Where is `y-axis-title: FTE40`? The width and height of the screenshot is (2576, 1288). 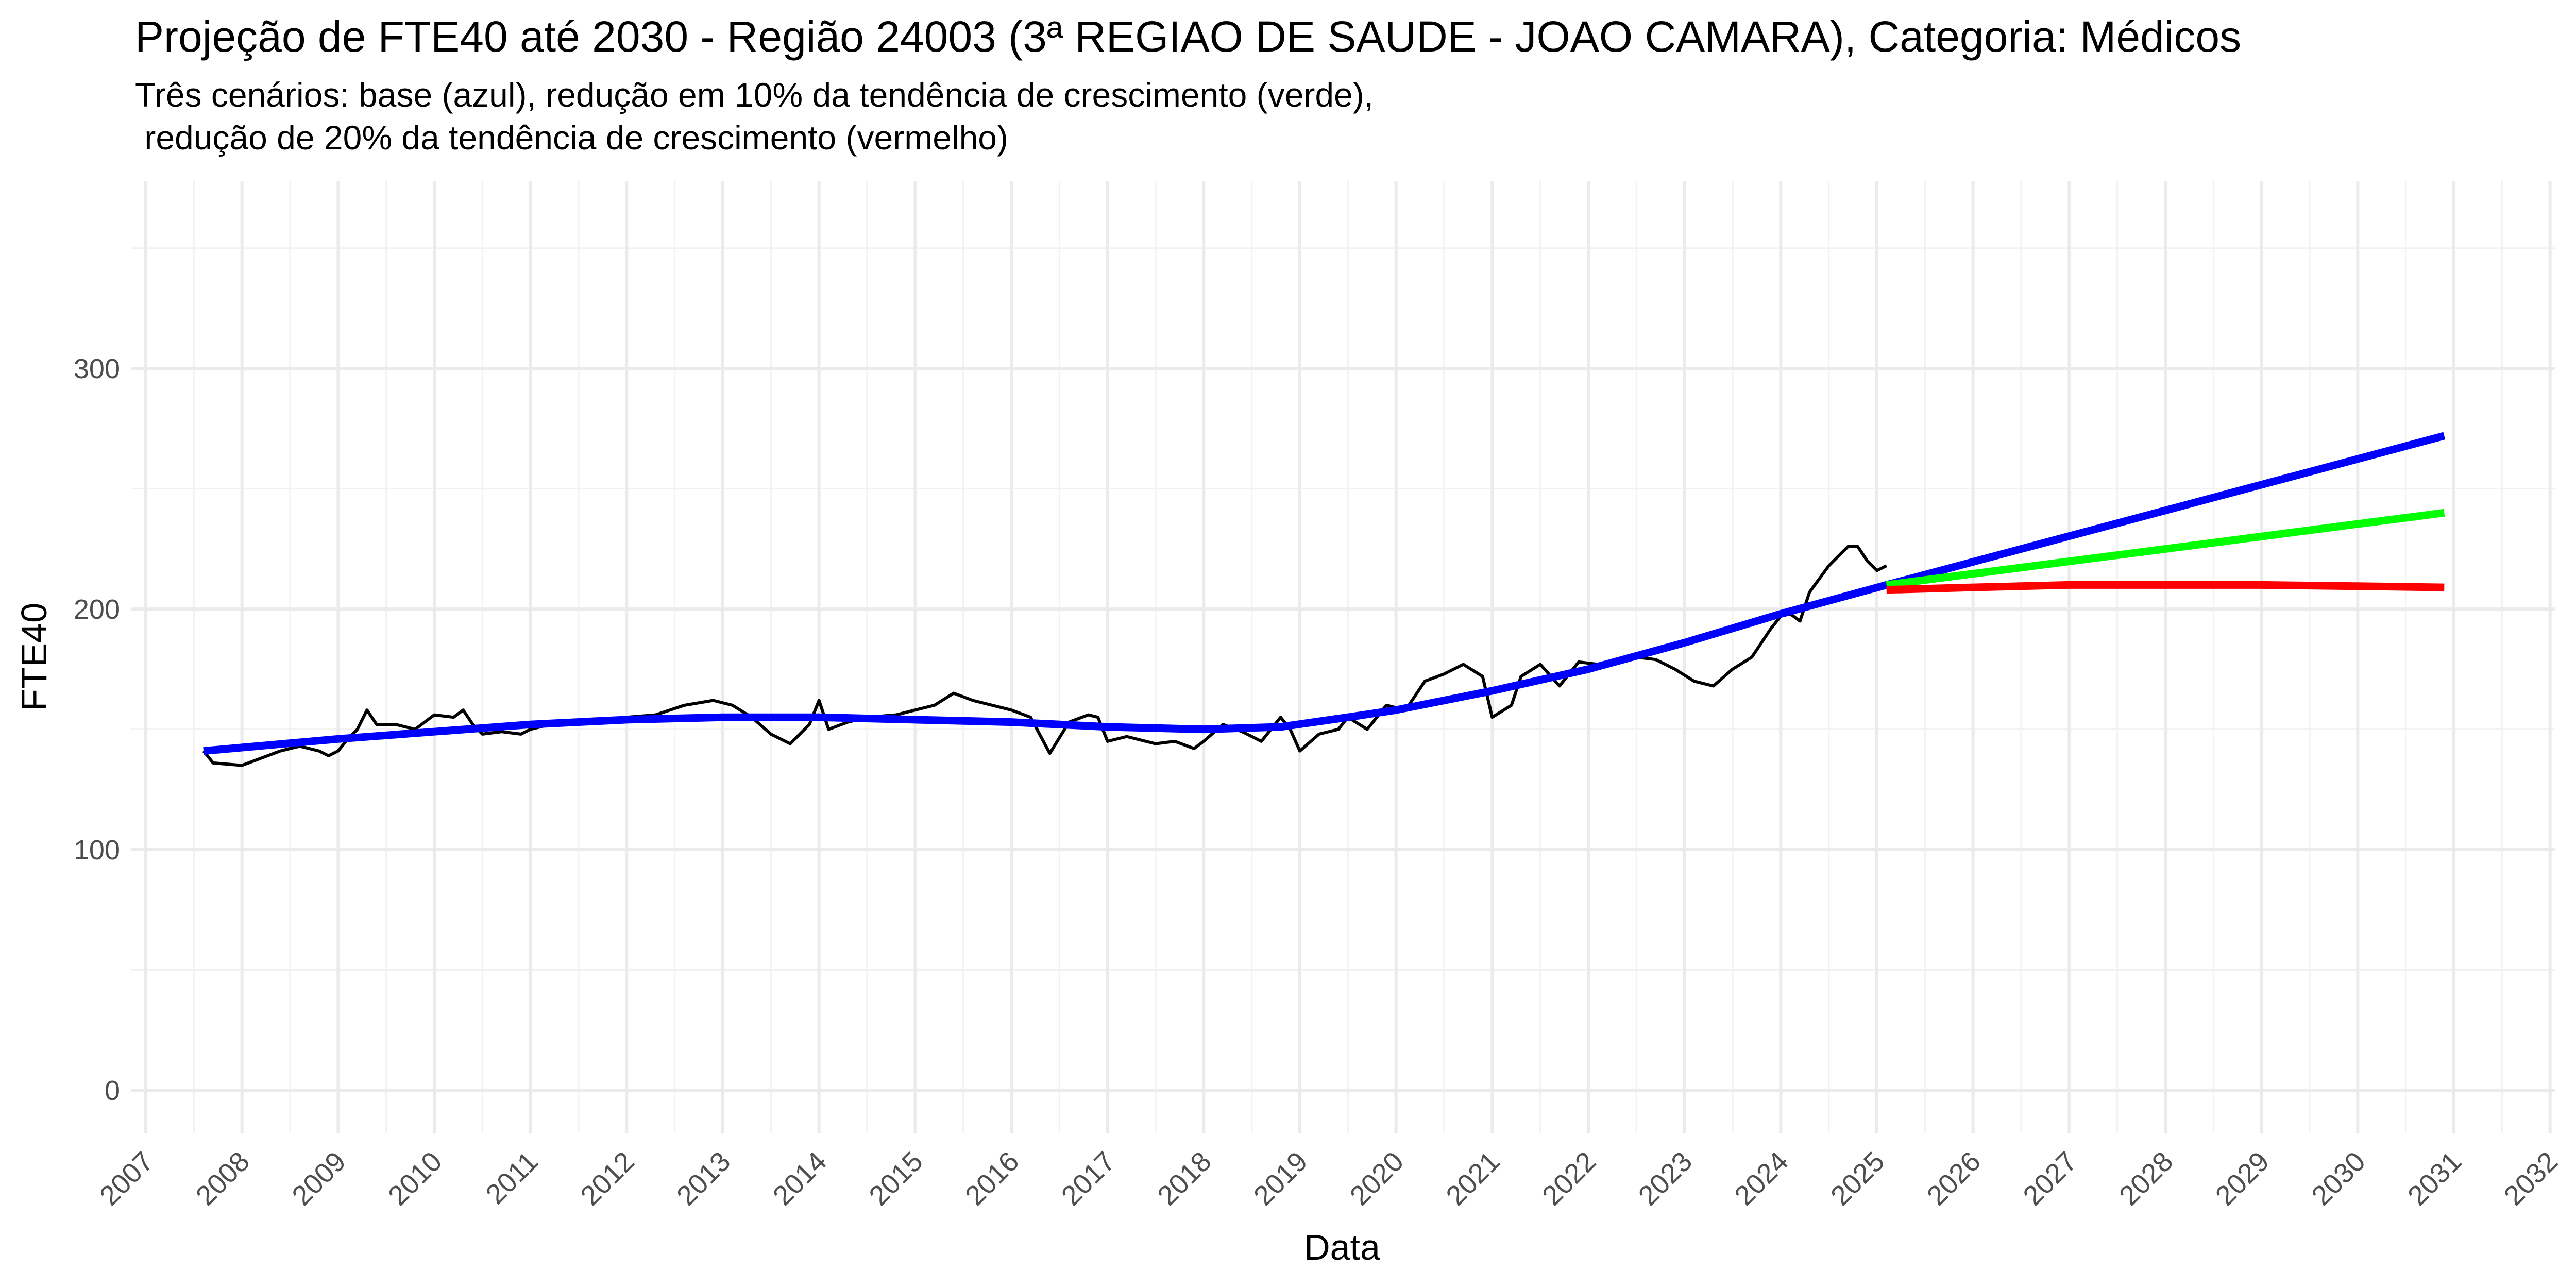 y-axis-title: FTE40 is located at coordinates (34, 657).